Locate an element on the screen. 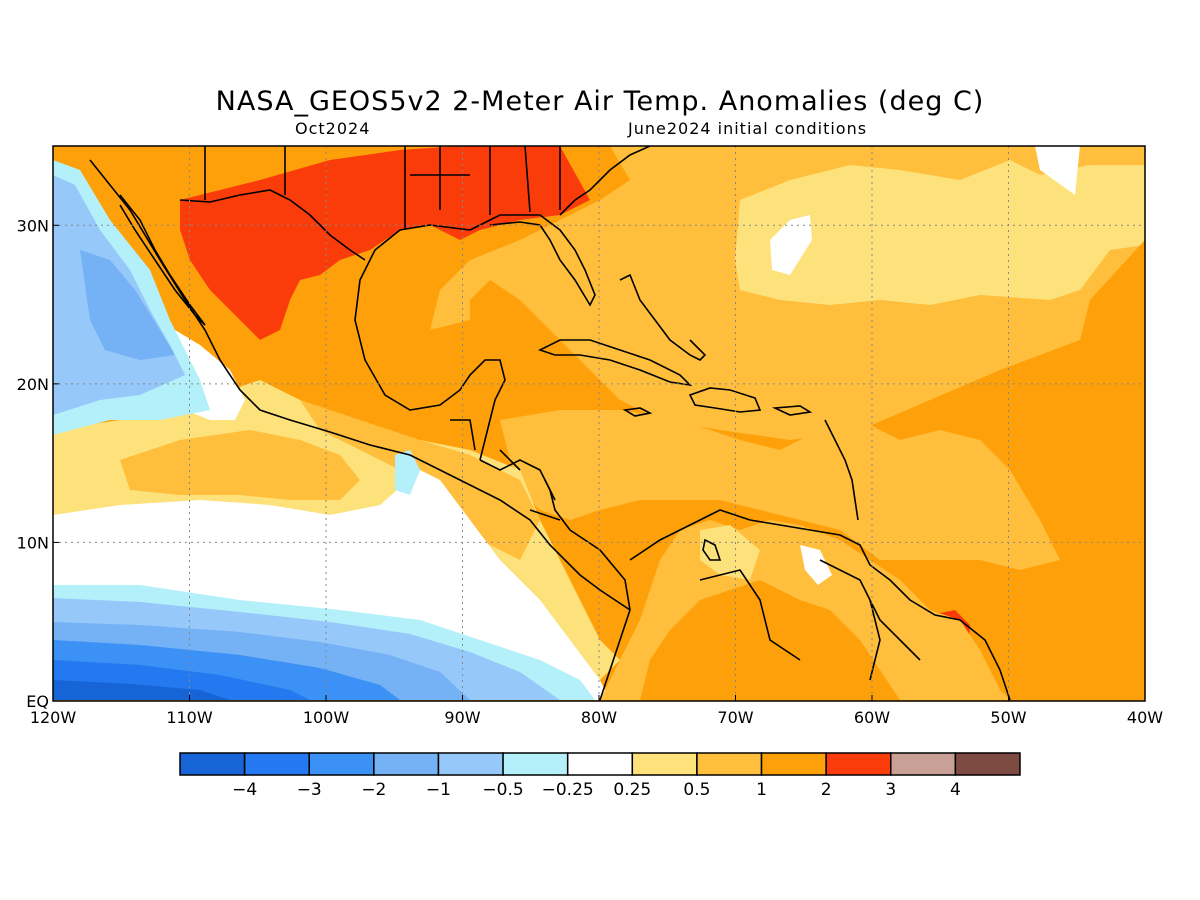 Image resolution: width=1200 pixels, height=900 pixels. coast-gulf-mexico is located at coordinates (430, 342).